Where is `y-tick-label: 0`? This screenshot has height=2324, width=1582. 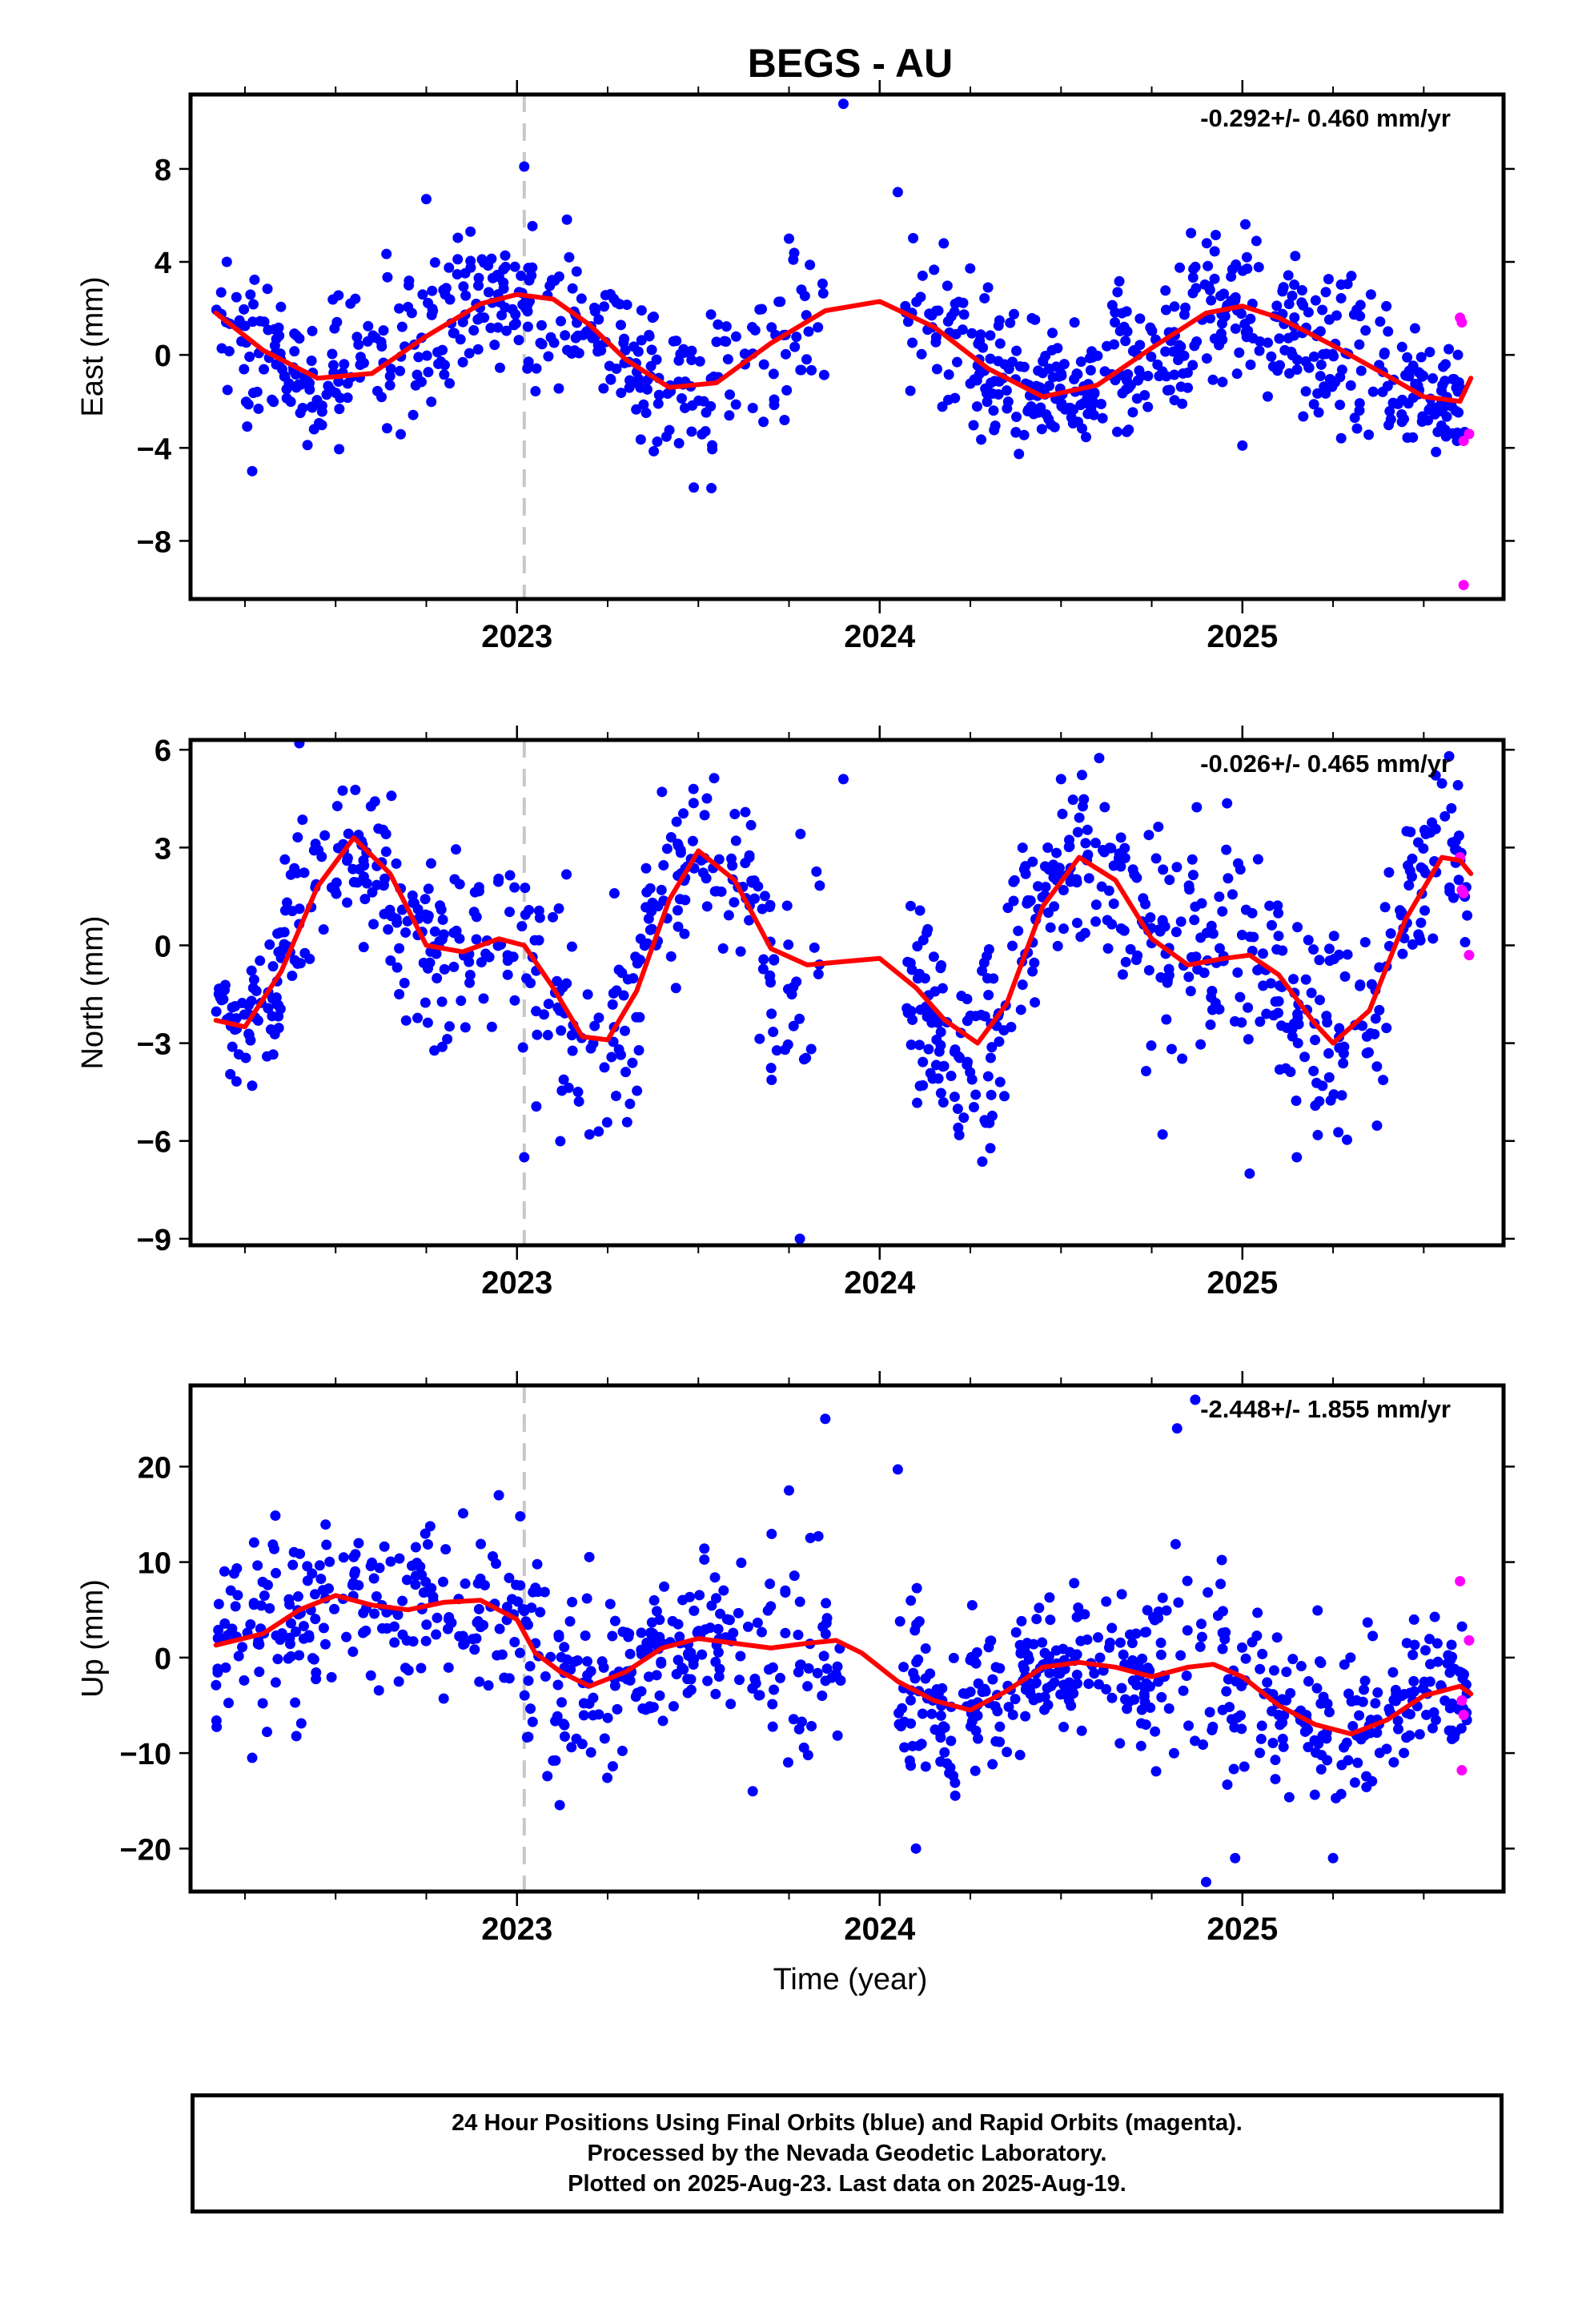
y-tick-label: 0 is located at coordinates (163, 356).